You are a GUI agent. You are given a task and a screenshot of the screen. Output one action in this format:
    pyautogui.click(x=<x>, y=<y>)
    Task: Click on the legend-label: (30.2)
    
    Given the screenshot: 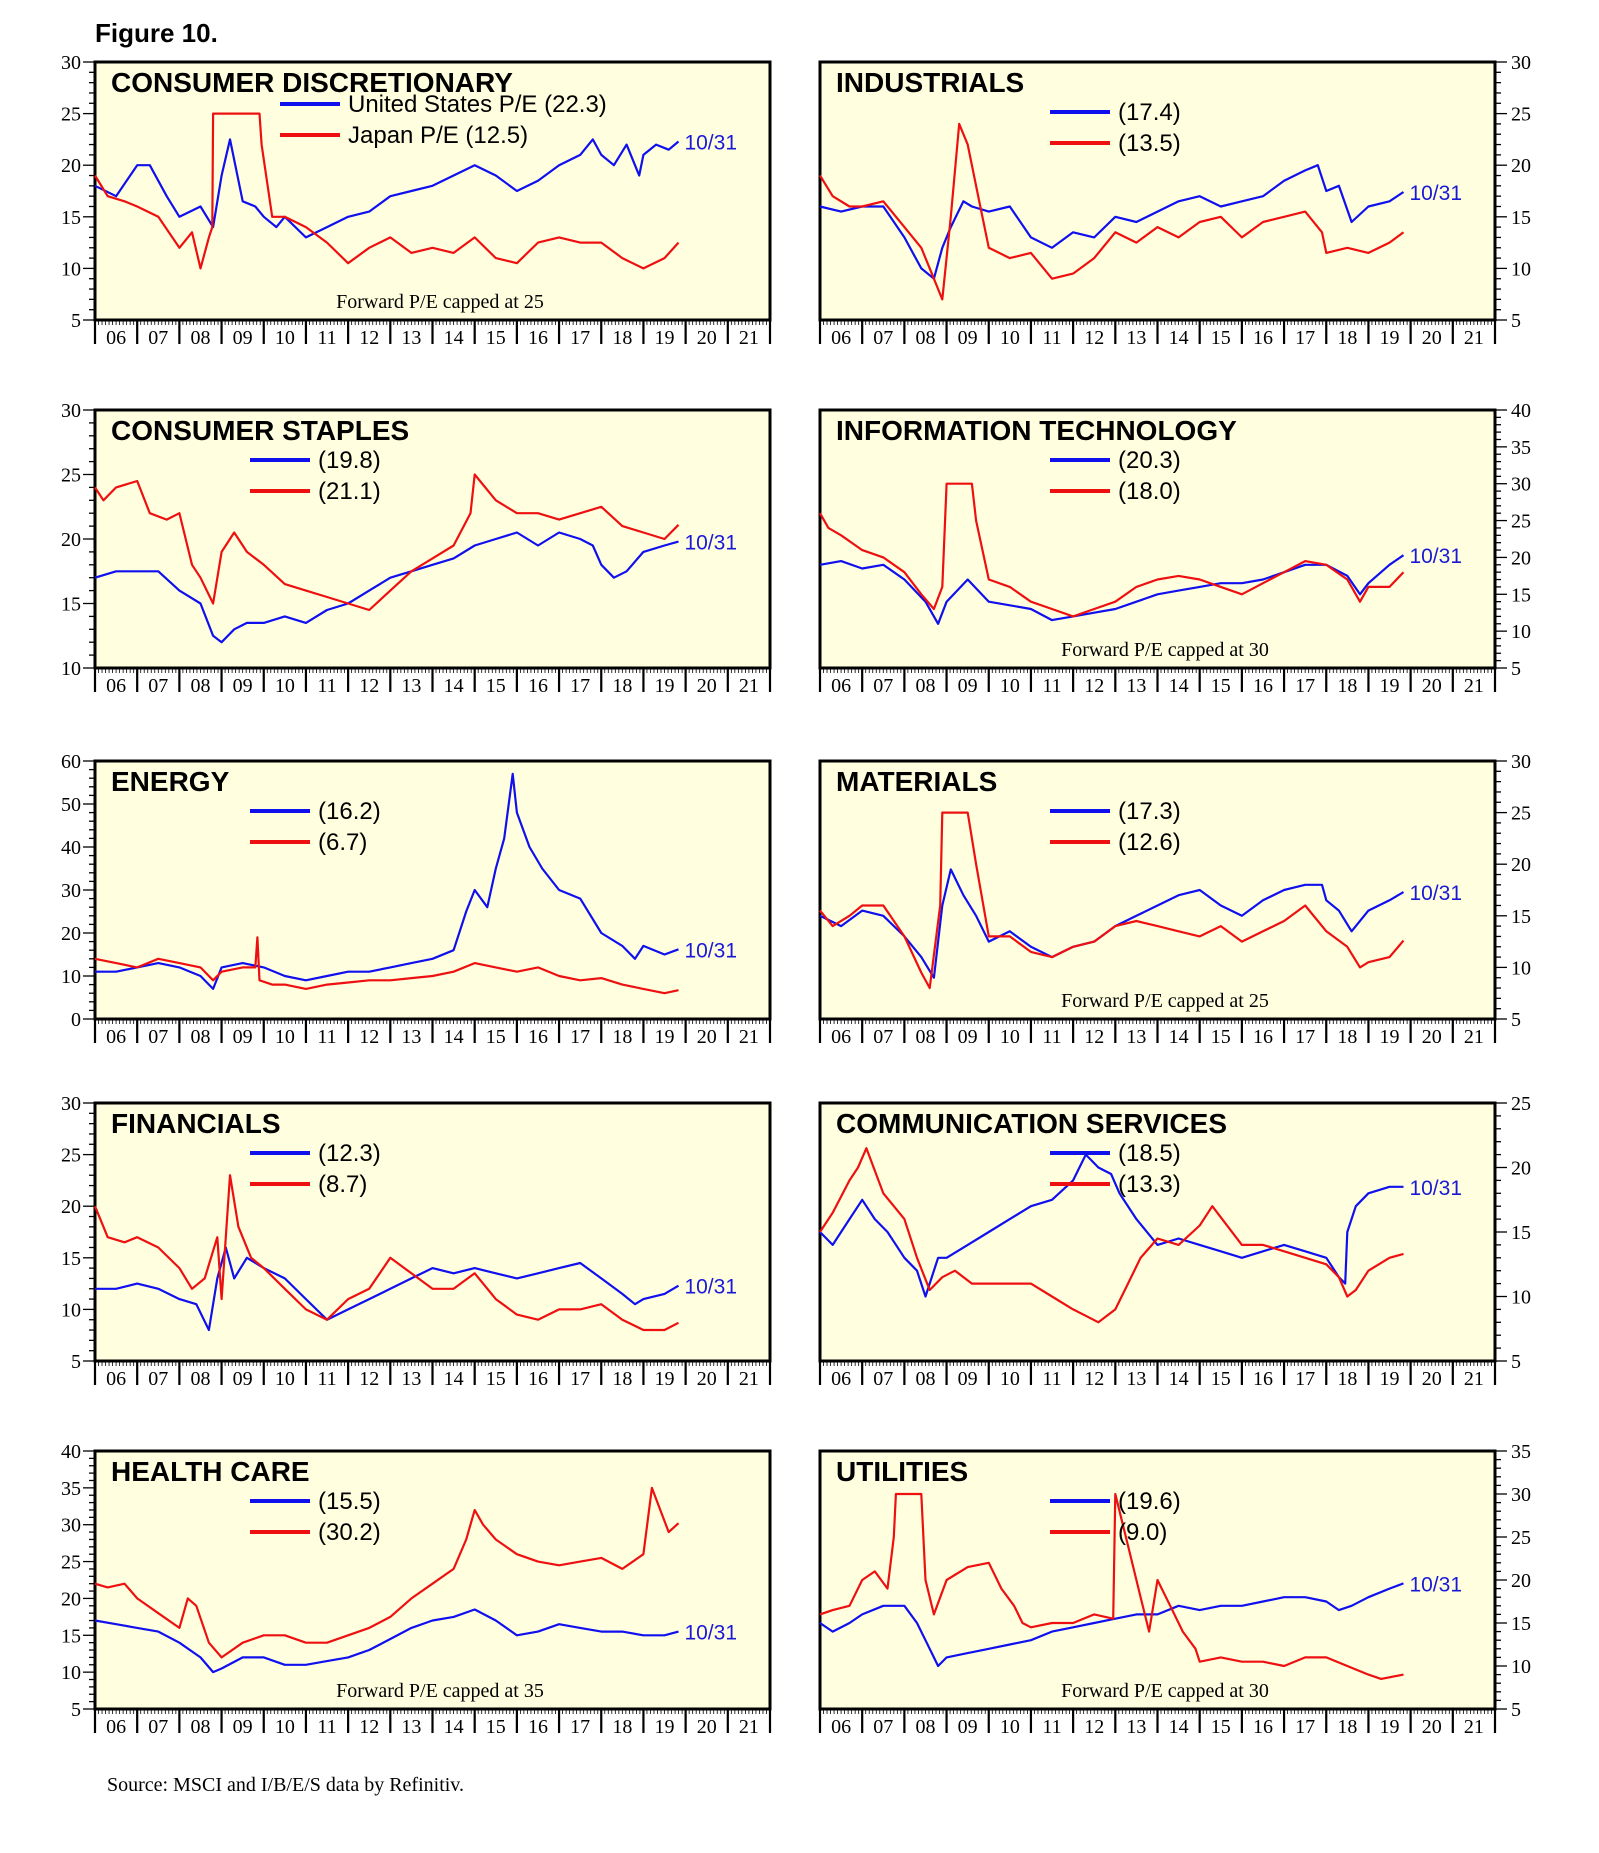 What is the action you would take?
    pyautogui.click(x=349, y=1532)
    